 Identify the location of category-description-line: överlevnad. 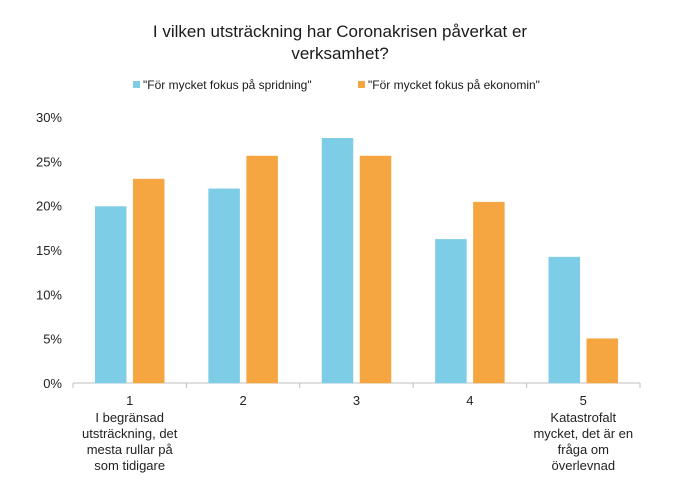
(583, 465).